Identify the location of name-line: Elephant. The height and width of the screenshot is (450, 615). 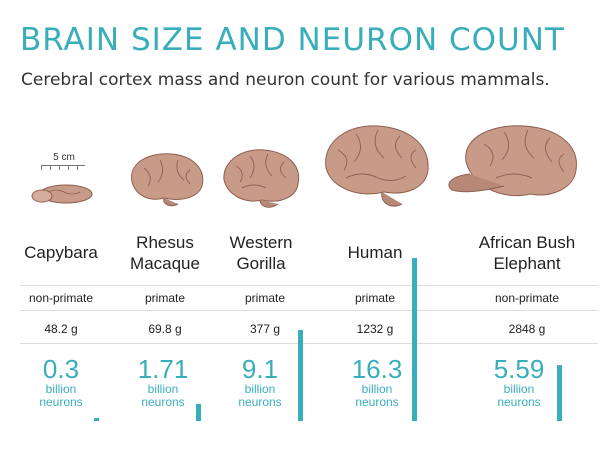
(527, 263).